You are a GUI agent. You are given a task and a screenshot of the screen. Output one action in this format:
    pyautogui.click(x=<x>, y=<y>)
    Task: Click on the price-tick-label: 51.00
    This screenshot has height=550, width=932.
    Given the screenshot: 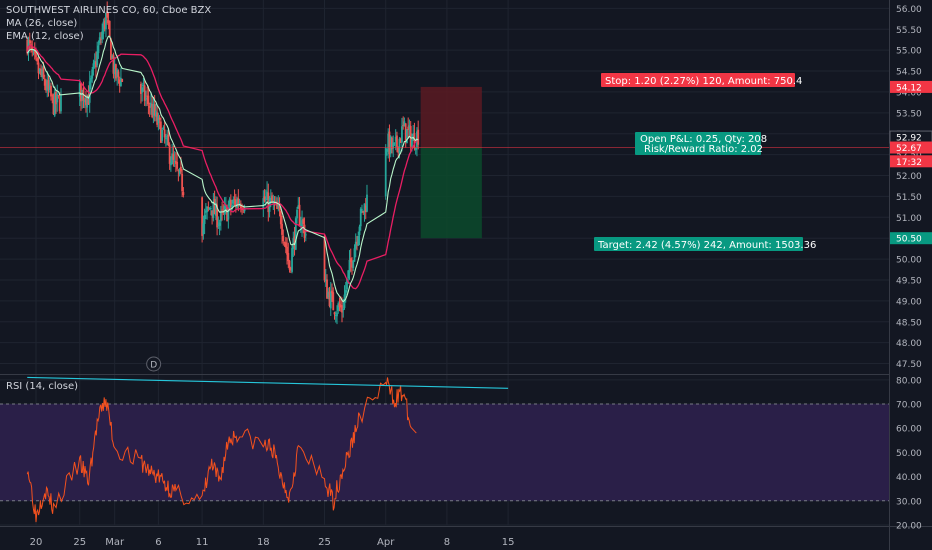 What is the action you would take?
    pyautogui.click(x=909, y=219)
    